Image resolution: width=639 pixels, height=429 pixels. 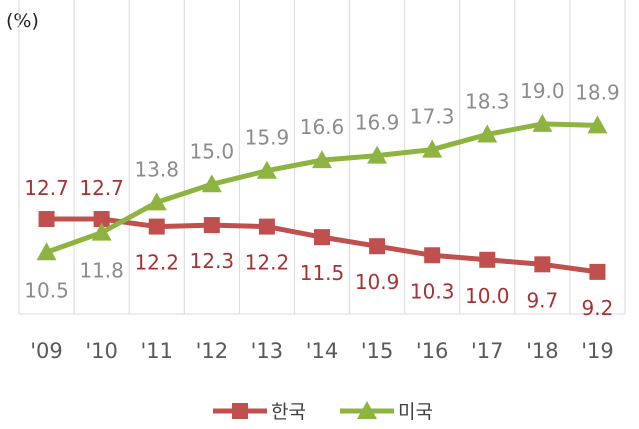 I want to click on x-axis-ticks: '09 '10 '11 '12 '13 '14 '15 '16 '17 '18 '19, so click(x=321, y=351).